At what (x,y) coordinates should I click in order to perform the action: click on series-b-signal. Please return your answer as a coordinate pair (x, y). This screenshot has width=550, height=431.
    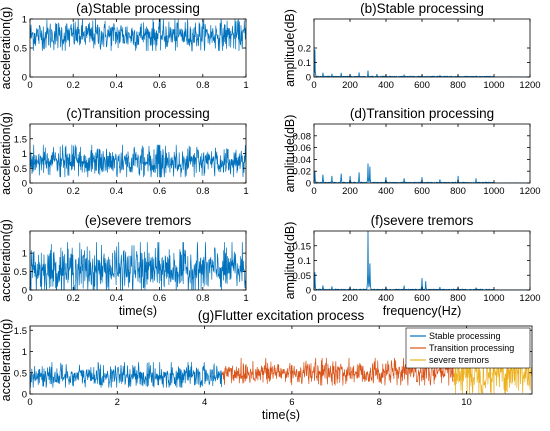
    Looking at the image, I should click on (422, 63).